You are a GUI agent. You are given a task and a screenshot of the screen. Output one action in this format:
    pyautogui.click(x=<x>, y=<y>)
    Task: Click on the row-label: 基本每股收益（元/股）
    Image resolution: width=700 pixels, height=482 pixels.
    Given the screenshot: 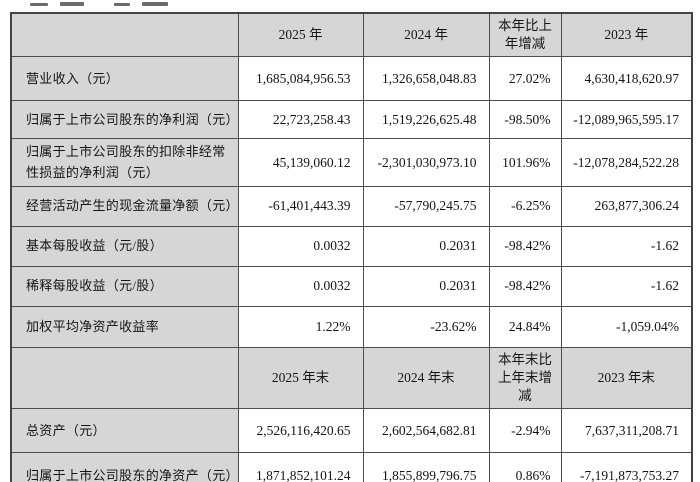 What is the action you would take?
    pyautogui.click(x=124, y=246)
    